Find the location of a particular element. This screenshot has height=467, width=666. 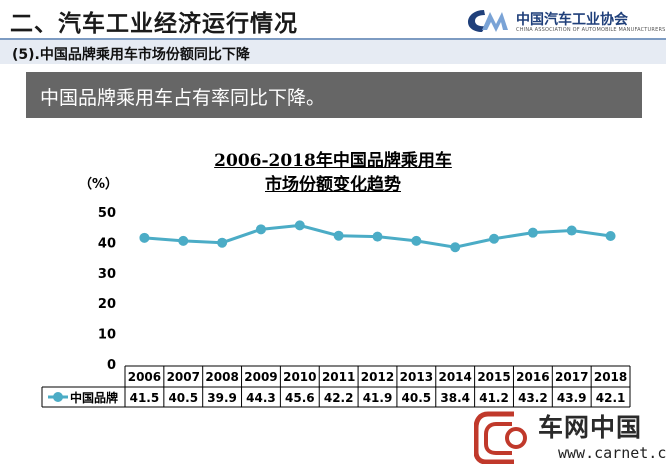

header-rule is located at coordinates (333, 39).